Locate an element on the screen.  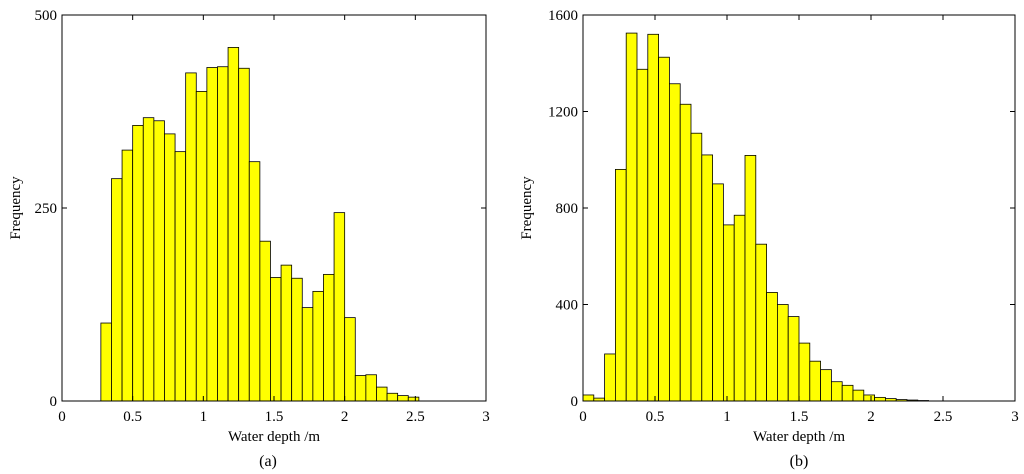
y-tick-label: 500 is located at coordinates (46, 16).